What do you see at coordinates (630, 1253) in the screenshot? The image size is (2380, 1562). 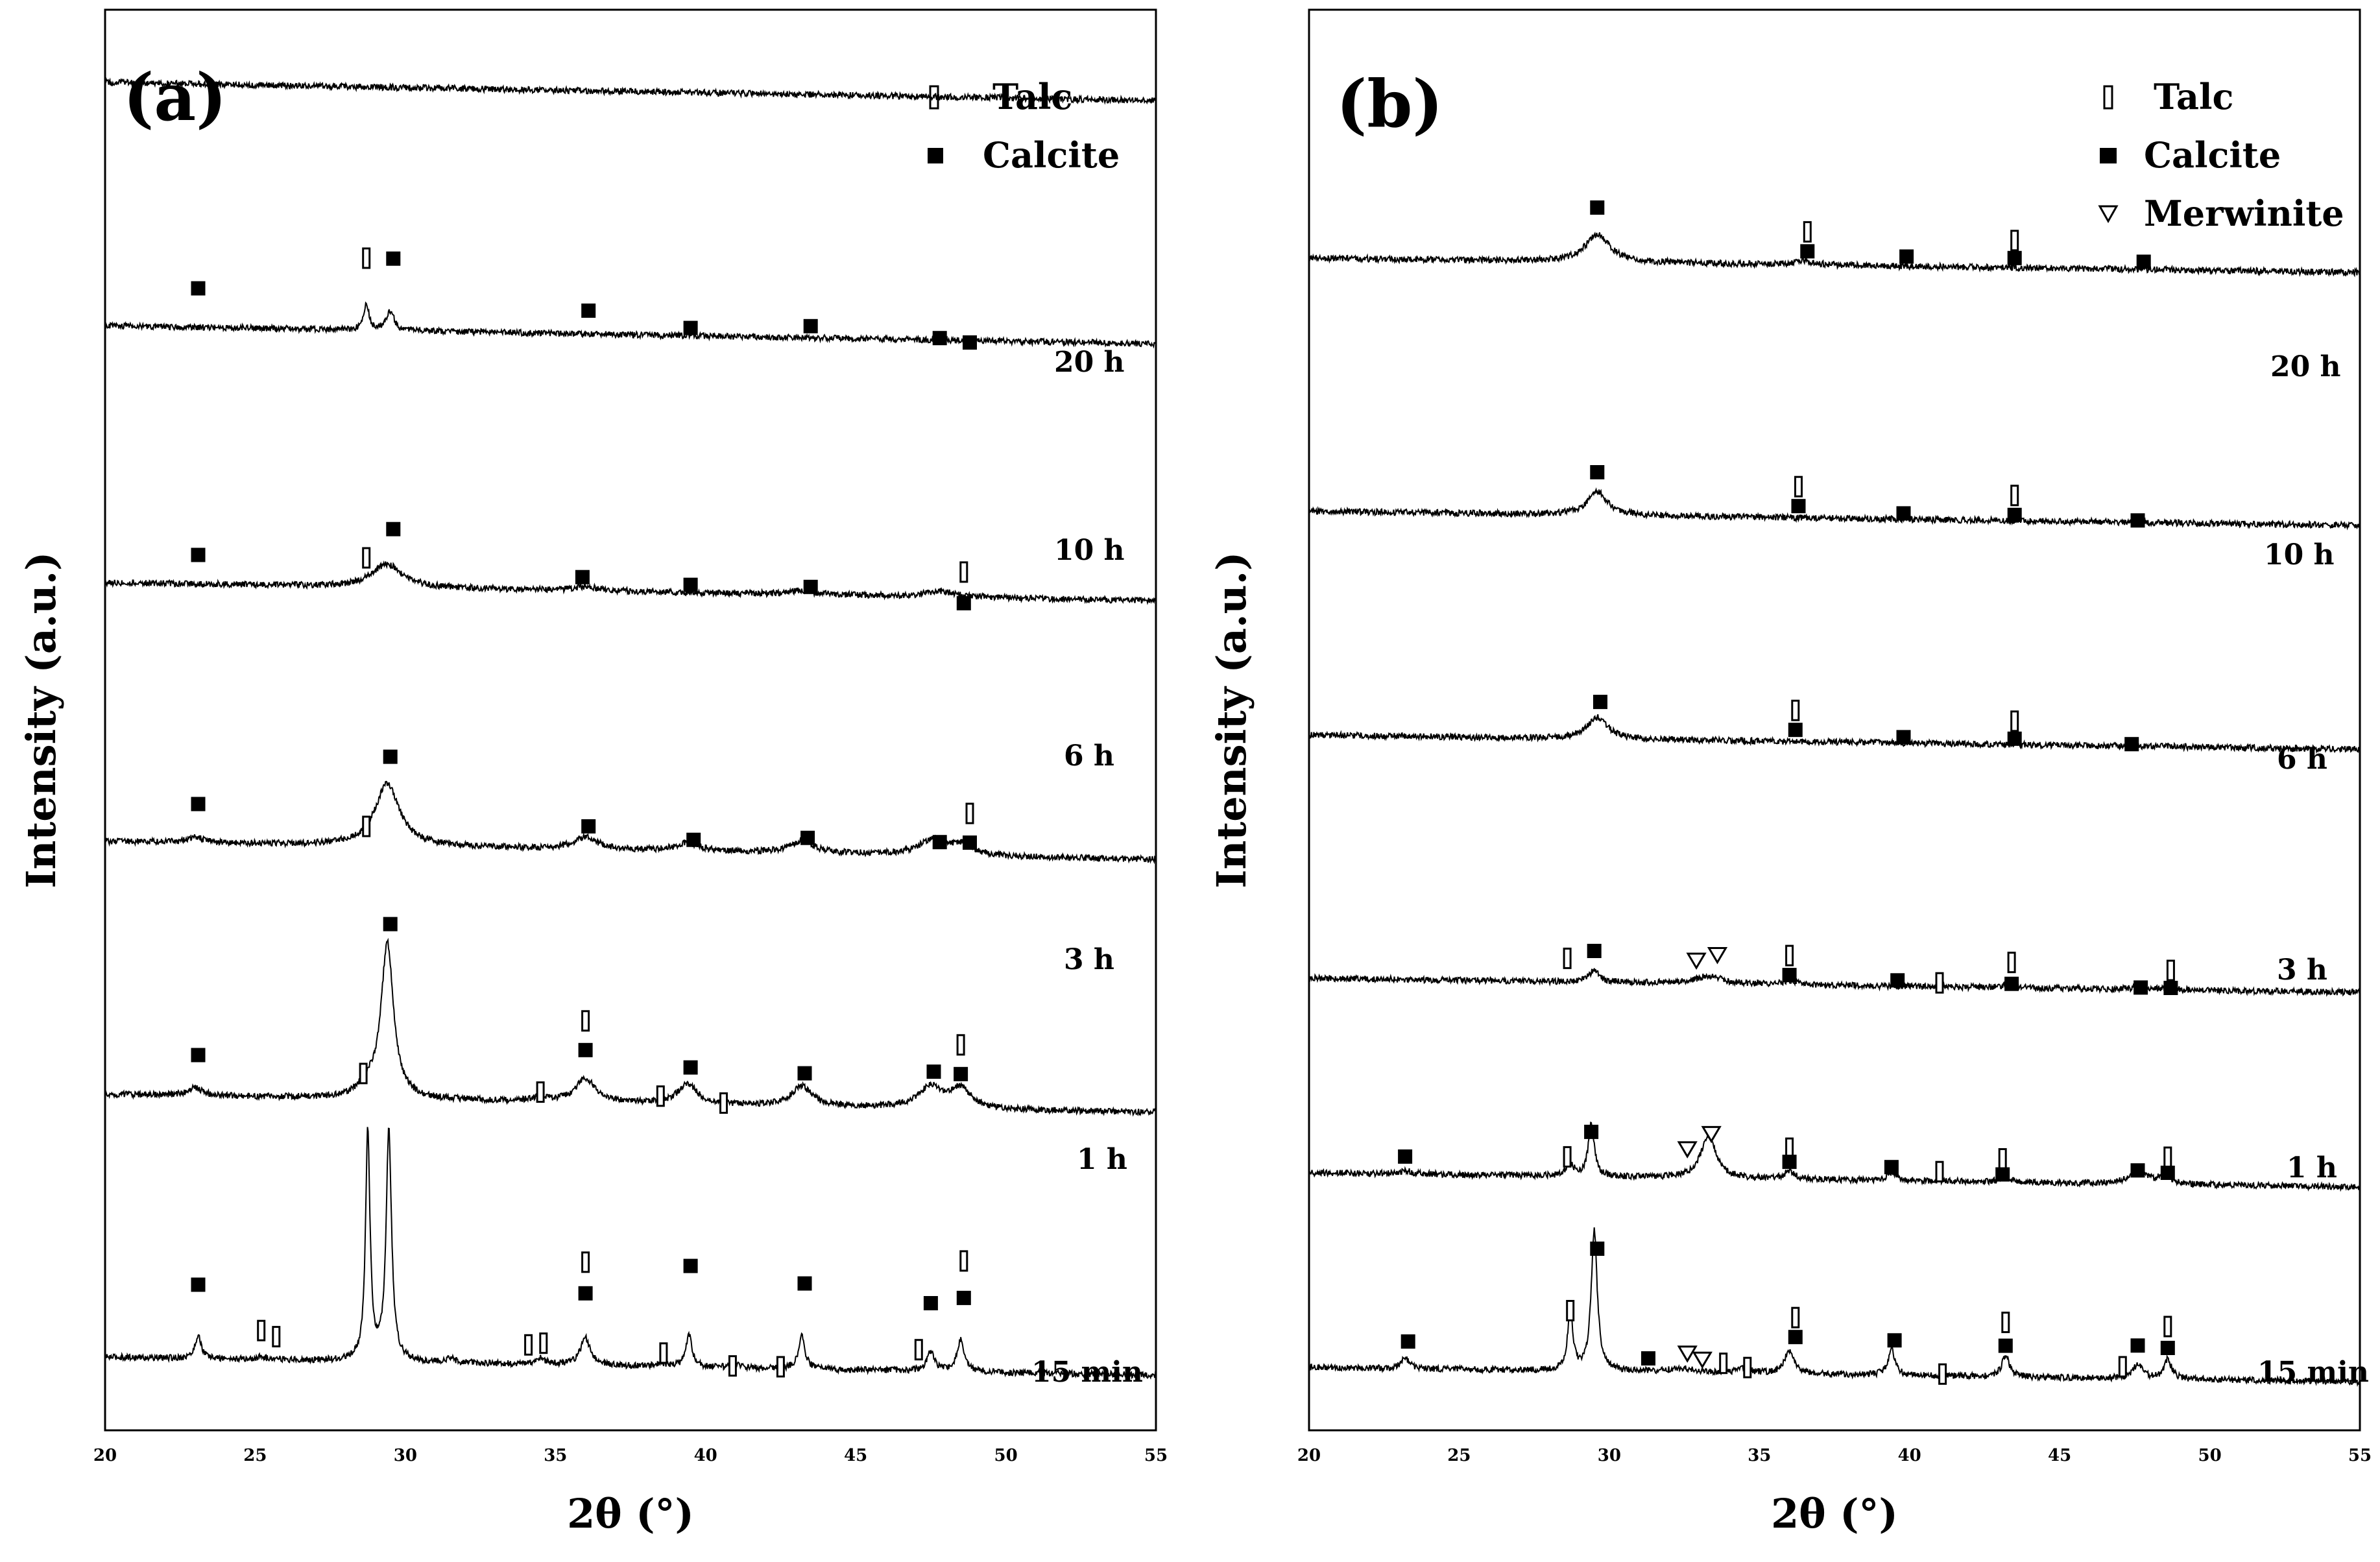 I see `xrd-pattern-a-15min` at bounding box center [630, 1253].